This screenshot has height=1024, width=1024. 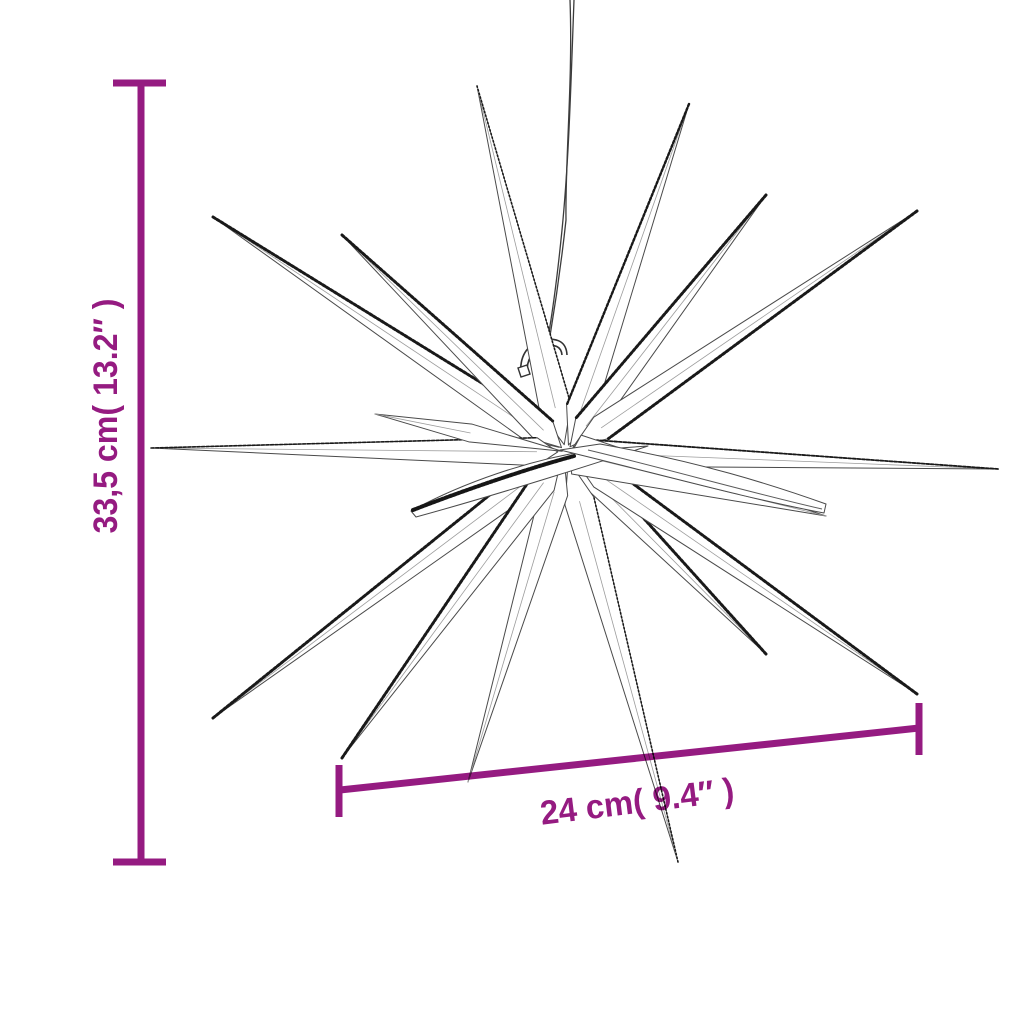 What do you see at coordinates (637, 801) in the screenshot?
I see `width-dimension-label: 24 cm( 9.4″ )` at bounding box center [637, 801].